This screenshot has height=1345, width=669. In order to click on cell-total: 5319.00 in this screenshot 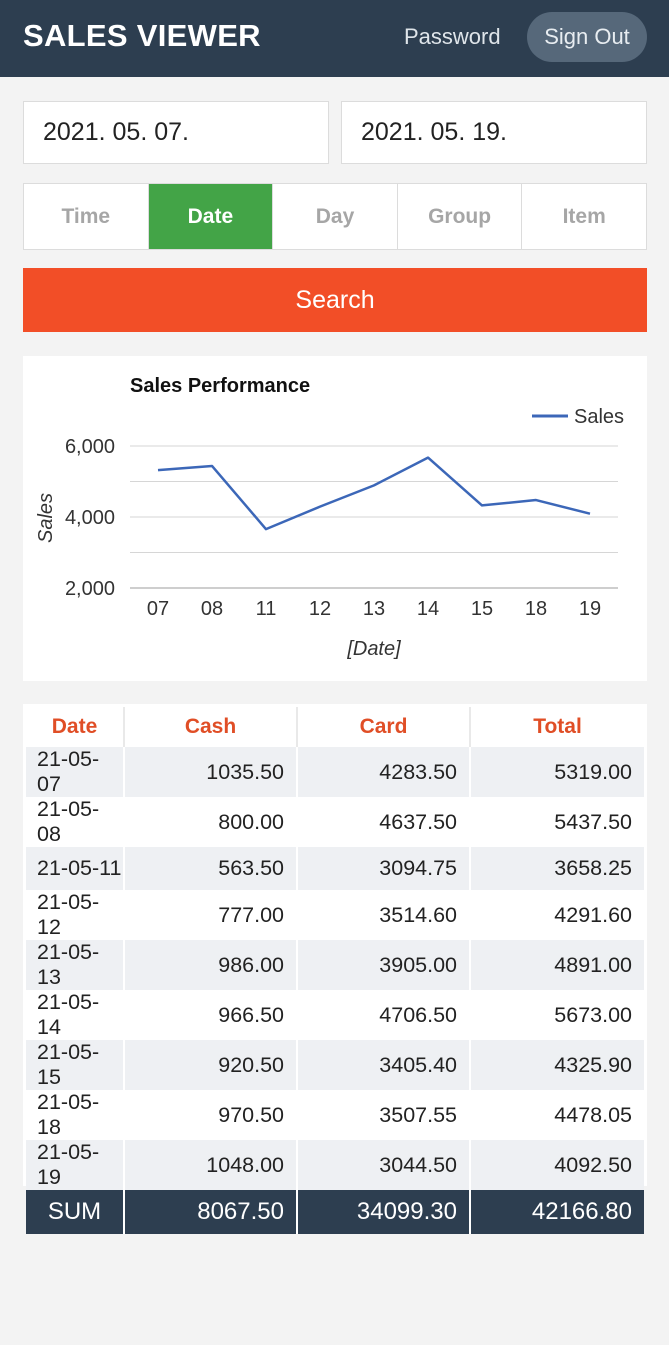, I will do `click(557, 772)`.